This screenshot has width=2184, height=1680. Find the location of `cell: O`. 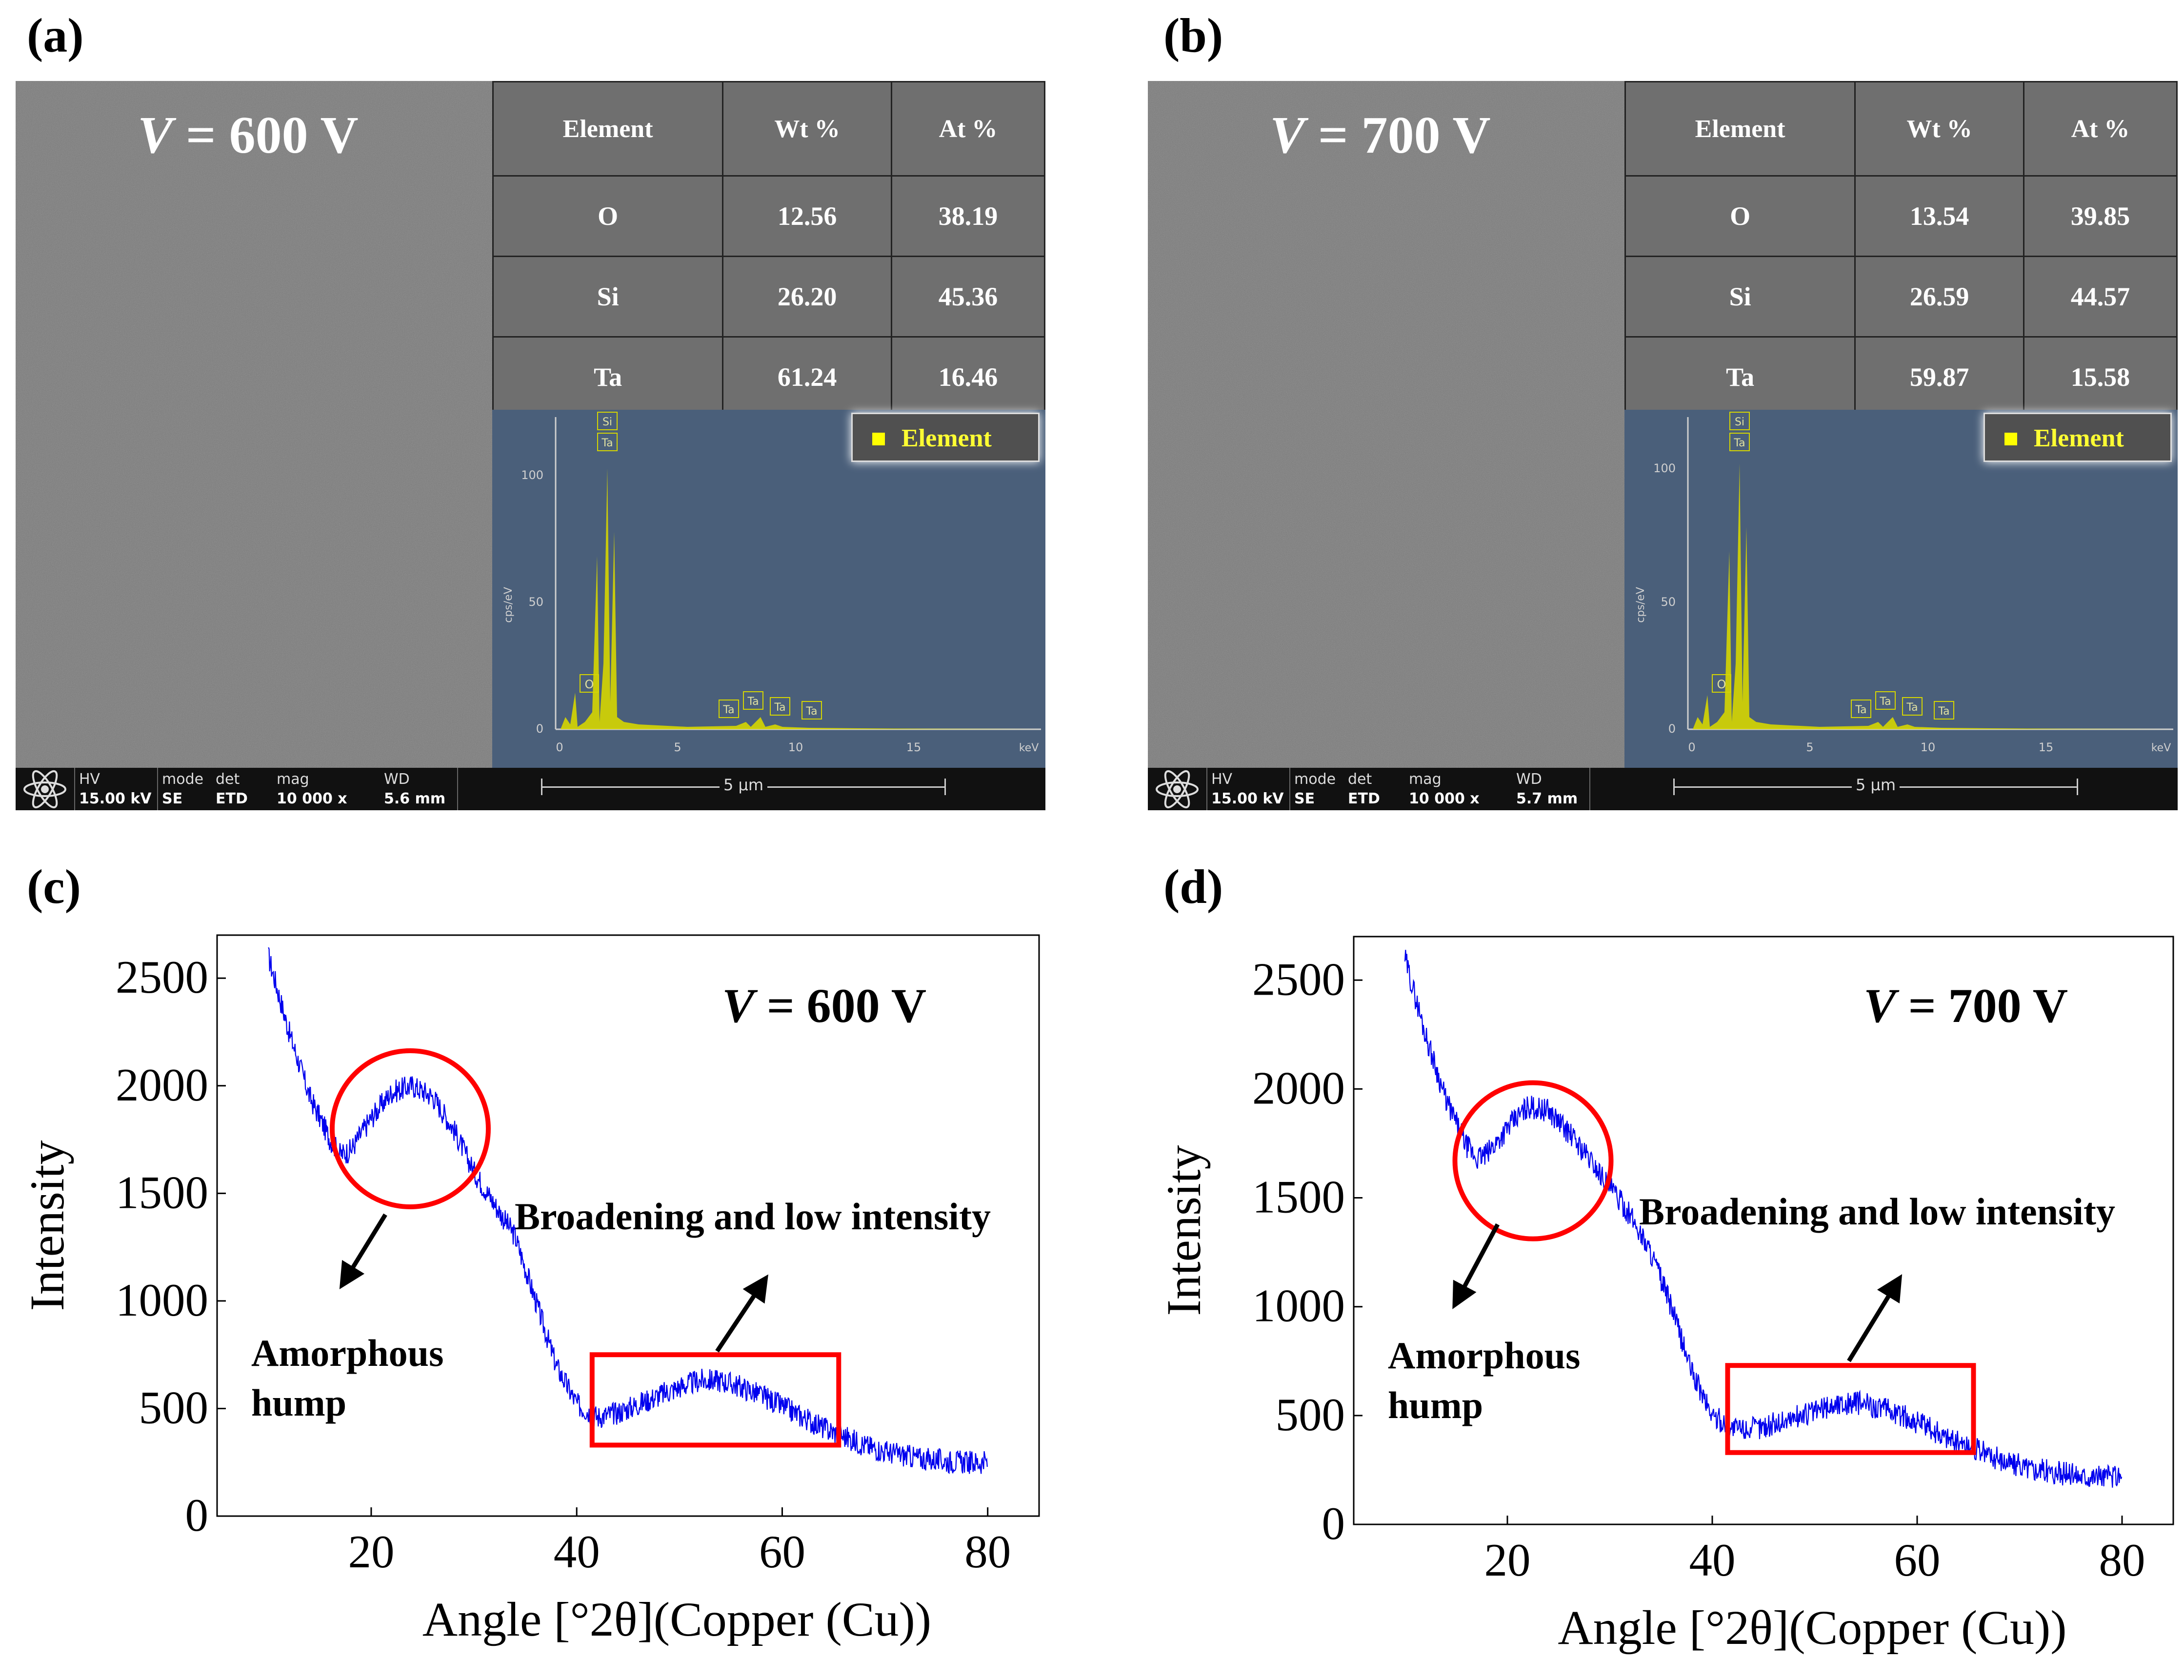

cell: O is located at coordinates (1740, 216).